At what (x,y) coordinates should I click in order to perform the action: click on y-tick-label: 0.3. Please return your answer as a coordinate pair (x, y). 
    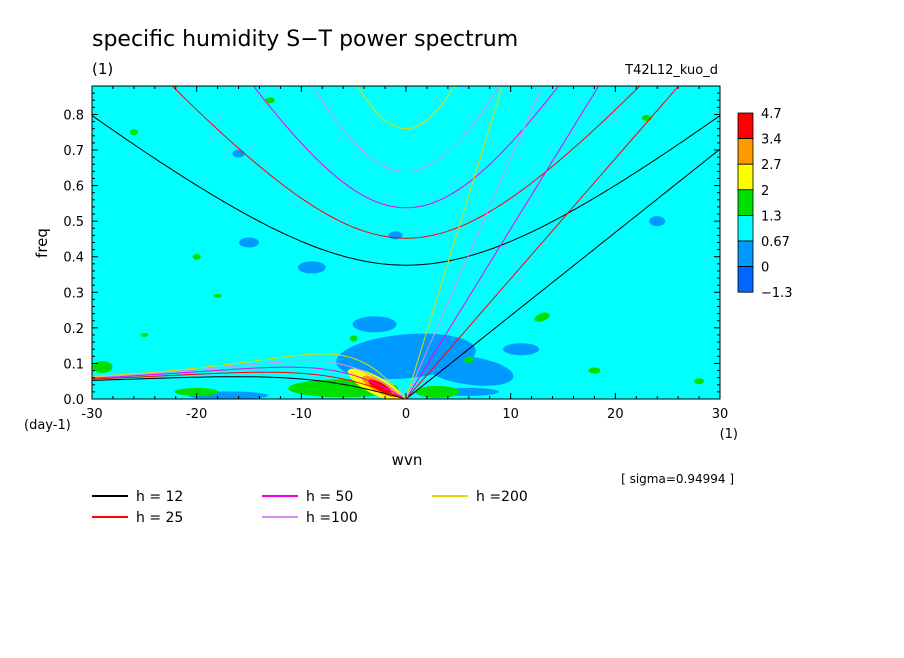
    Looking at the image, I should click on (73, 293).